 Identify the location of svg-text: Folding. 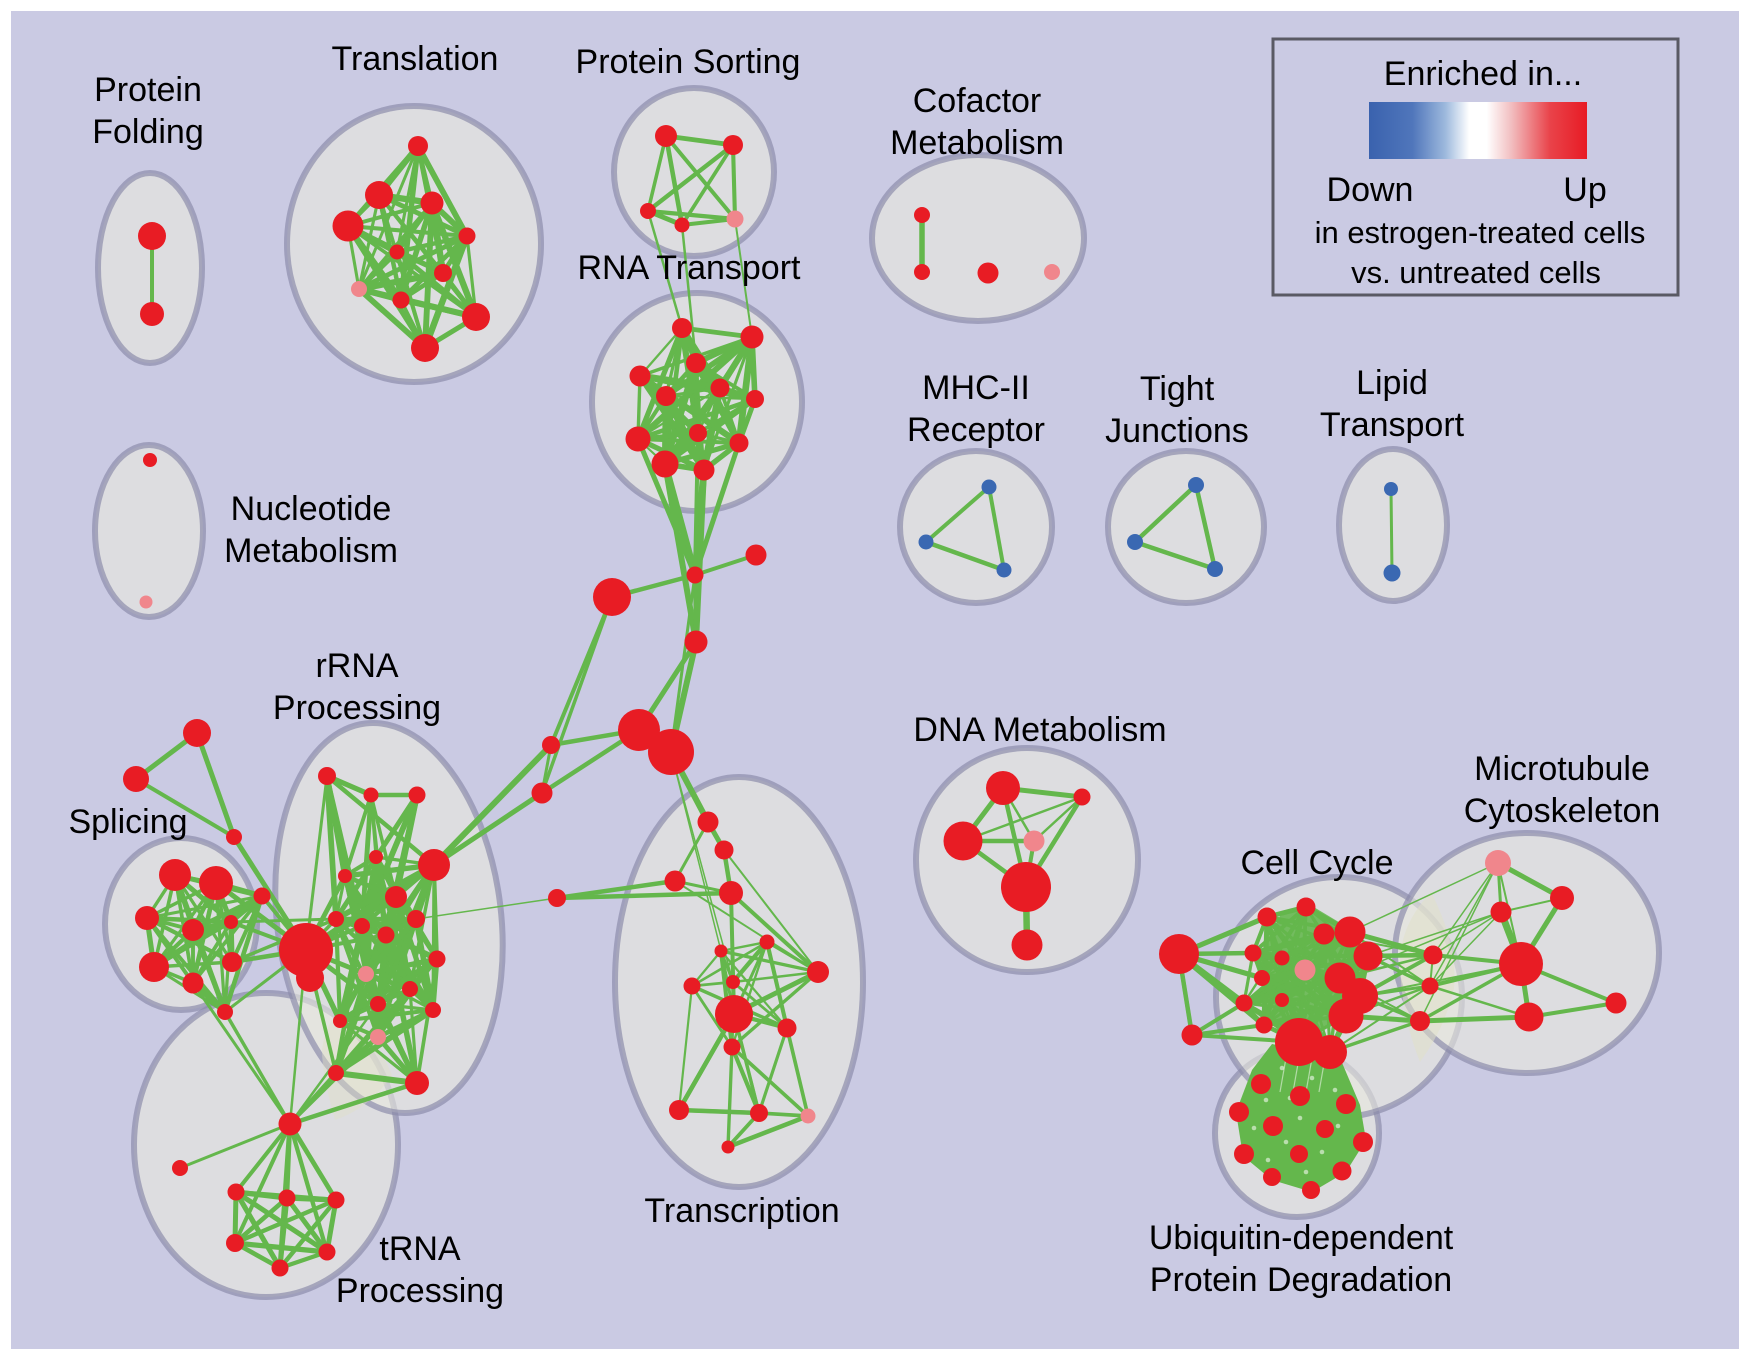
(148, 132).